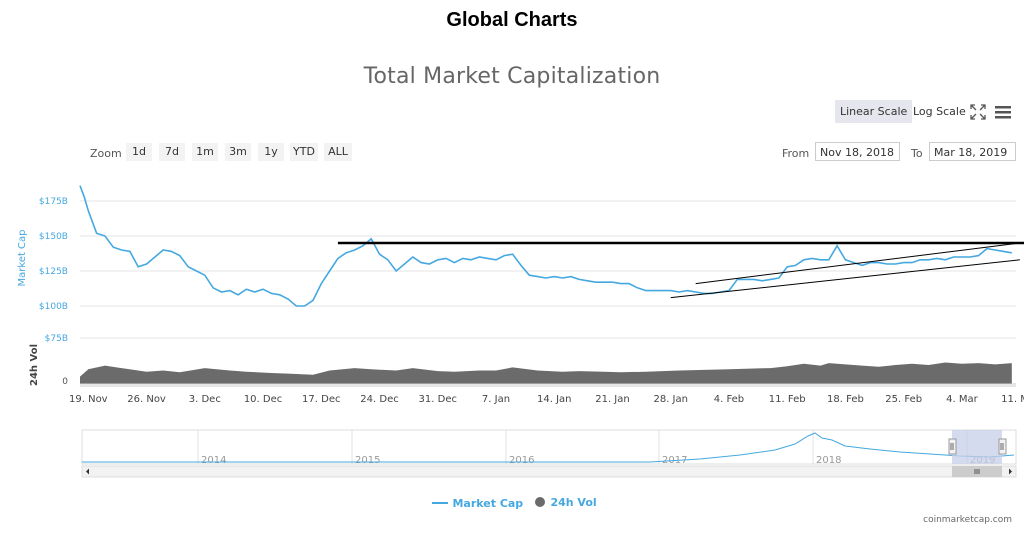 The image size is (1024, 538). Describe the element at coordinates (874, 111) in the screenshot. I see `linear-scale-button: Linear Scale` at that location.